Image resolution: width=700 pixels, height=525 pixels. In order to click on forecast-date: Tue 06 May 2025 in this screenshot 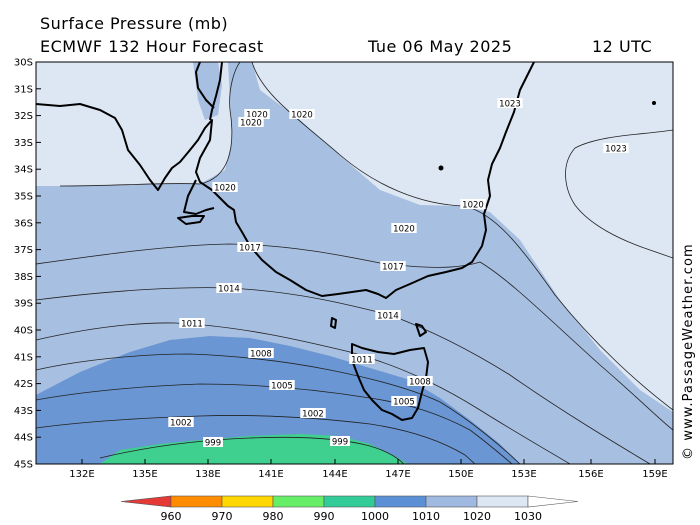, I will do `click(440, 46)`.